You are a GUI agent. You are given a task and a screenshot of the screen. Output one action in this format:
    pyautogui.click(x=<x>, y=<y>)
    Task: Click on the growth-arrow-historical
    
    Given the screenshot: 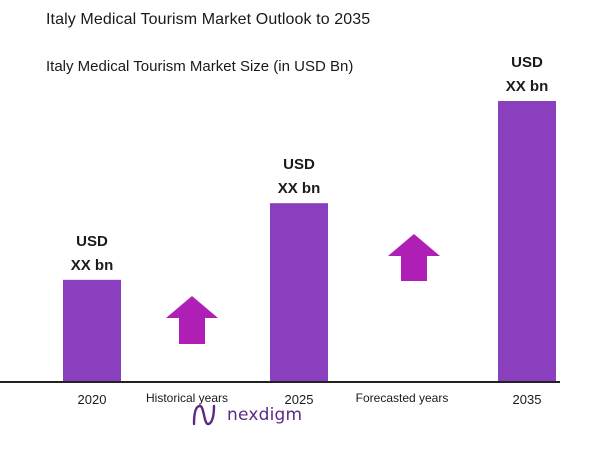 What is the action you would take?
    pyautogui.click(x=192, y=320)
    